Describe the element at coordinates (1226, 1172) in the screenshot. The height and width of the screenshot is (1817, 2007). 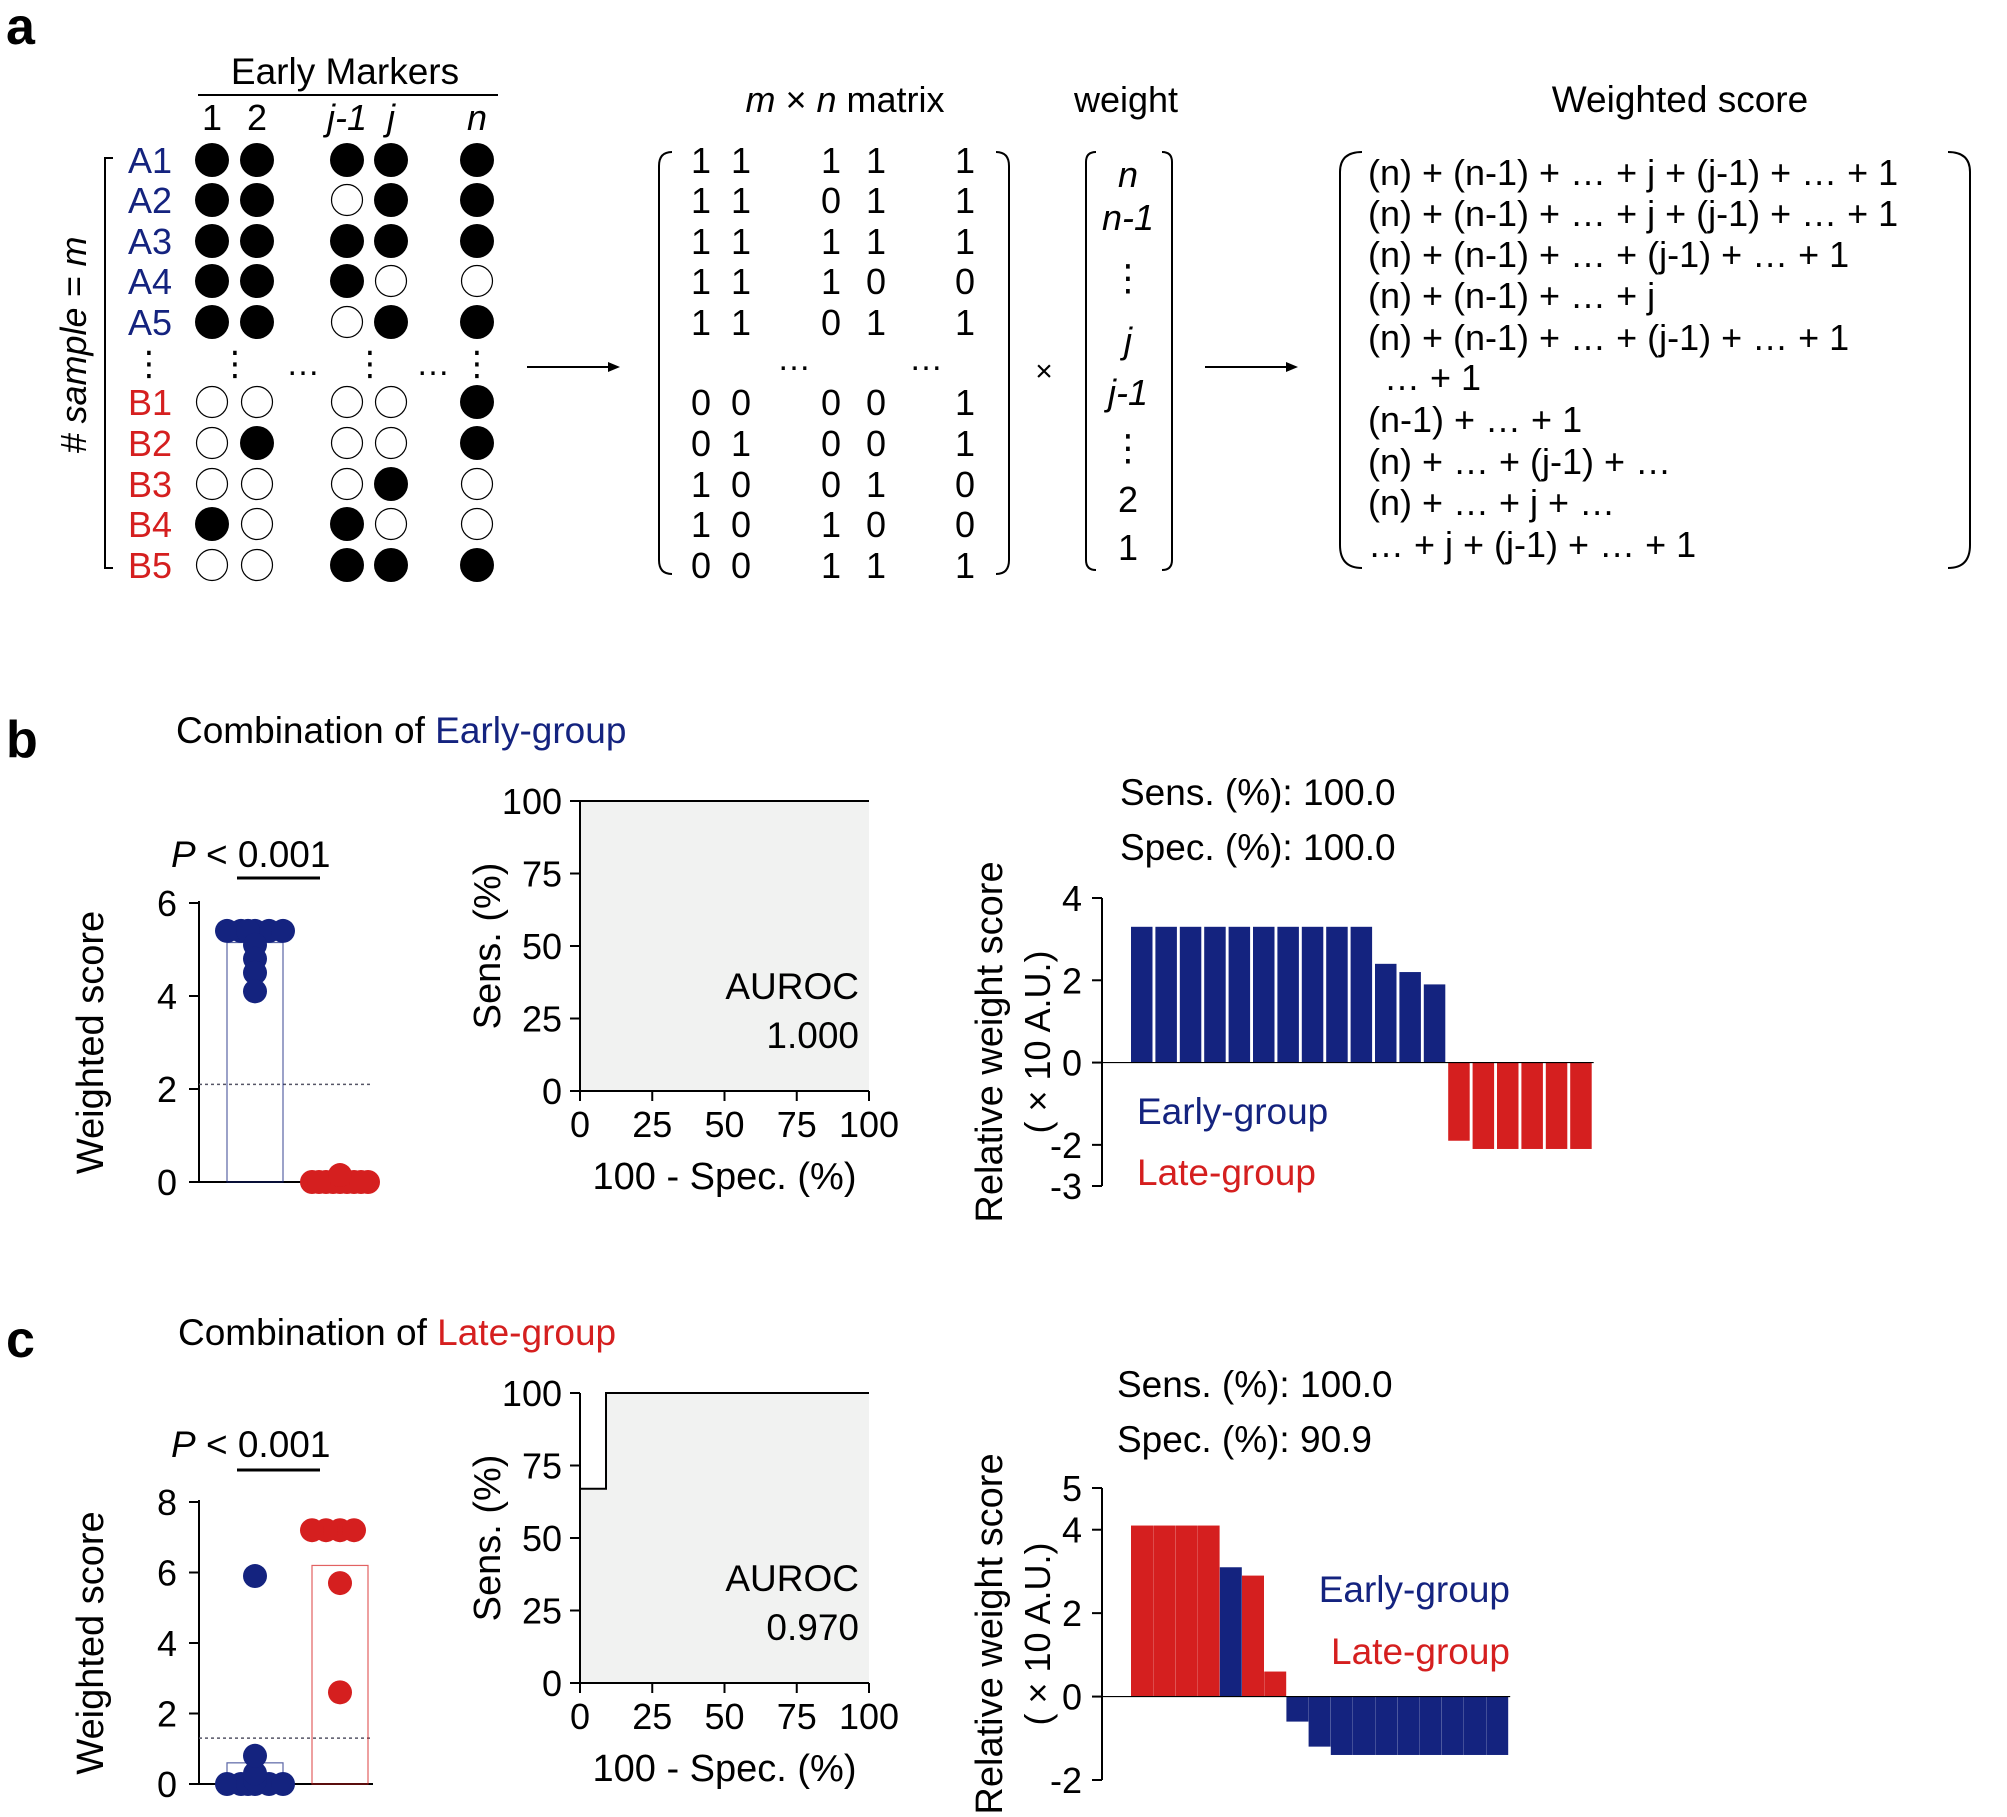
I see `b-legend-late: Late-group` at that location.